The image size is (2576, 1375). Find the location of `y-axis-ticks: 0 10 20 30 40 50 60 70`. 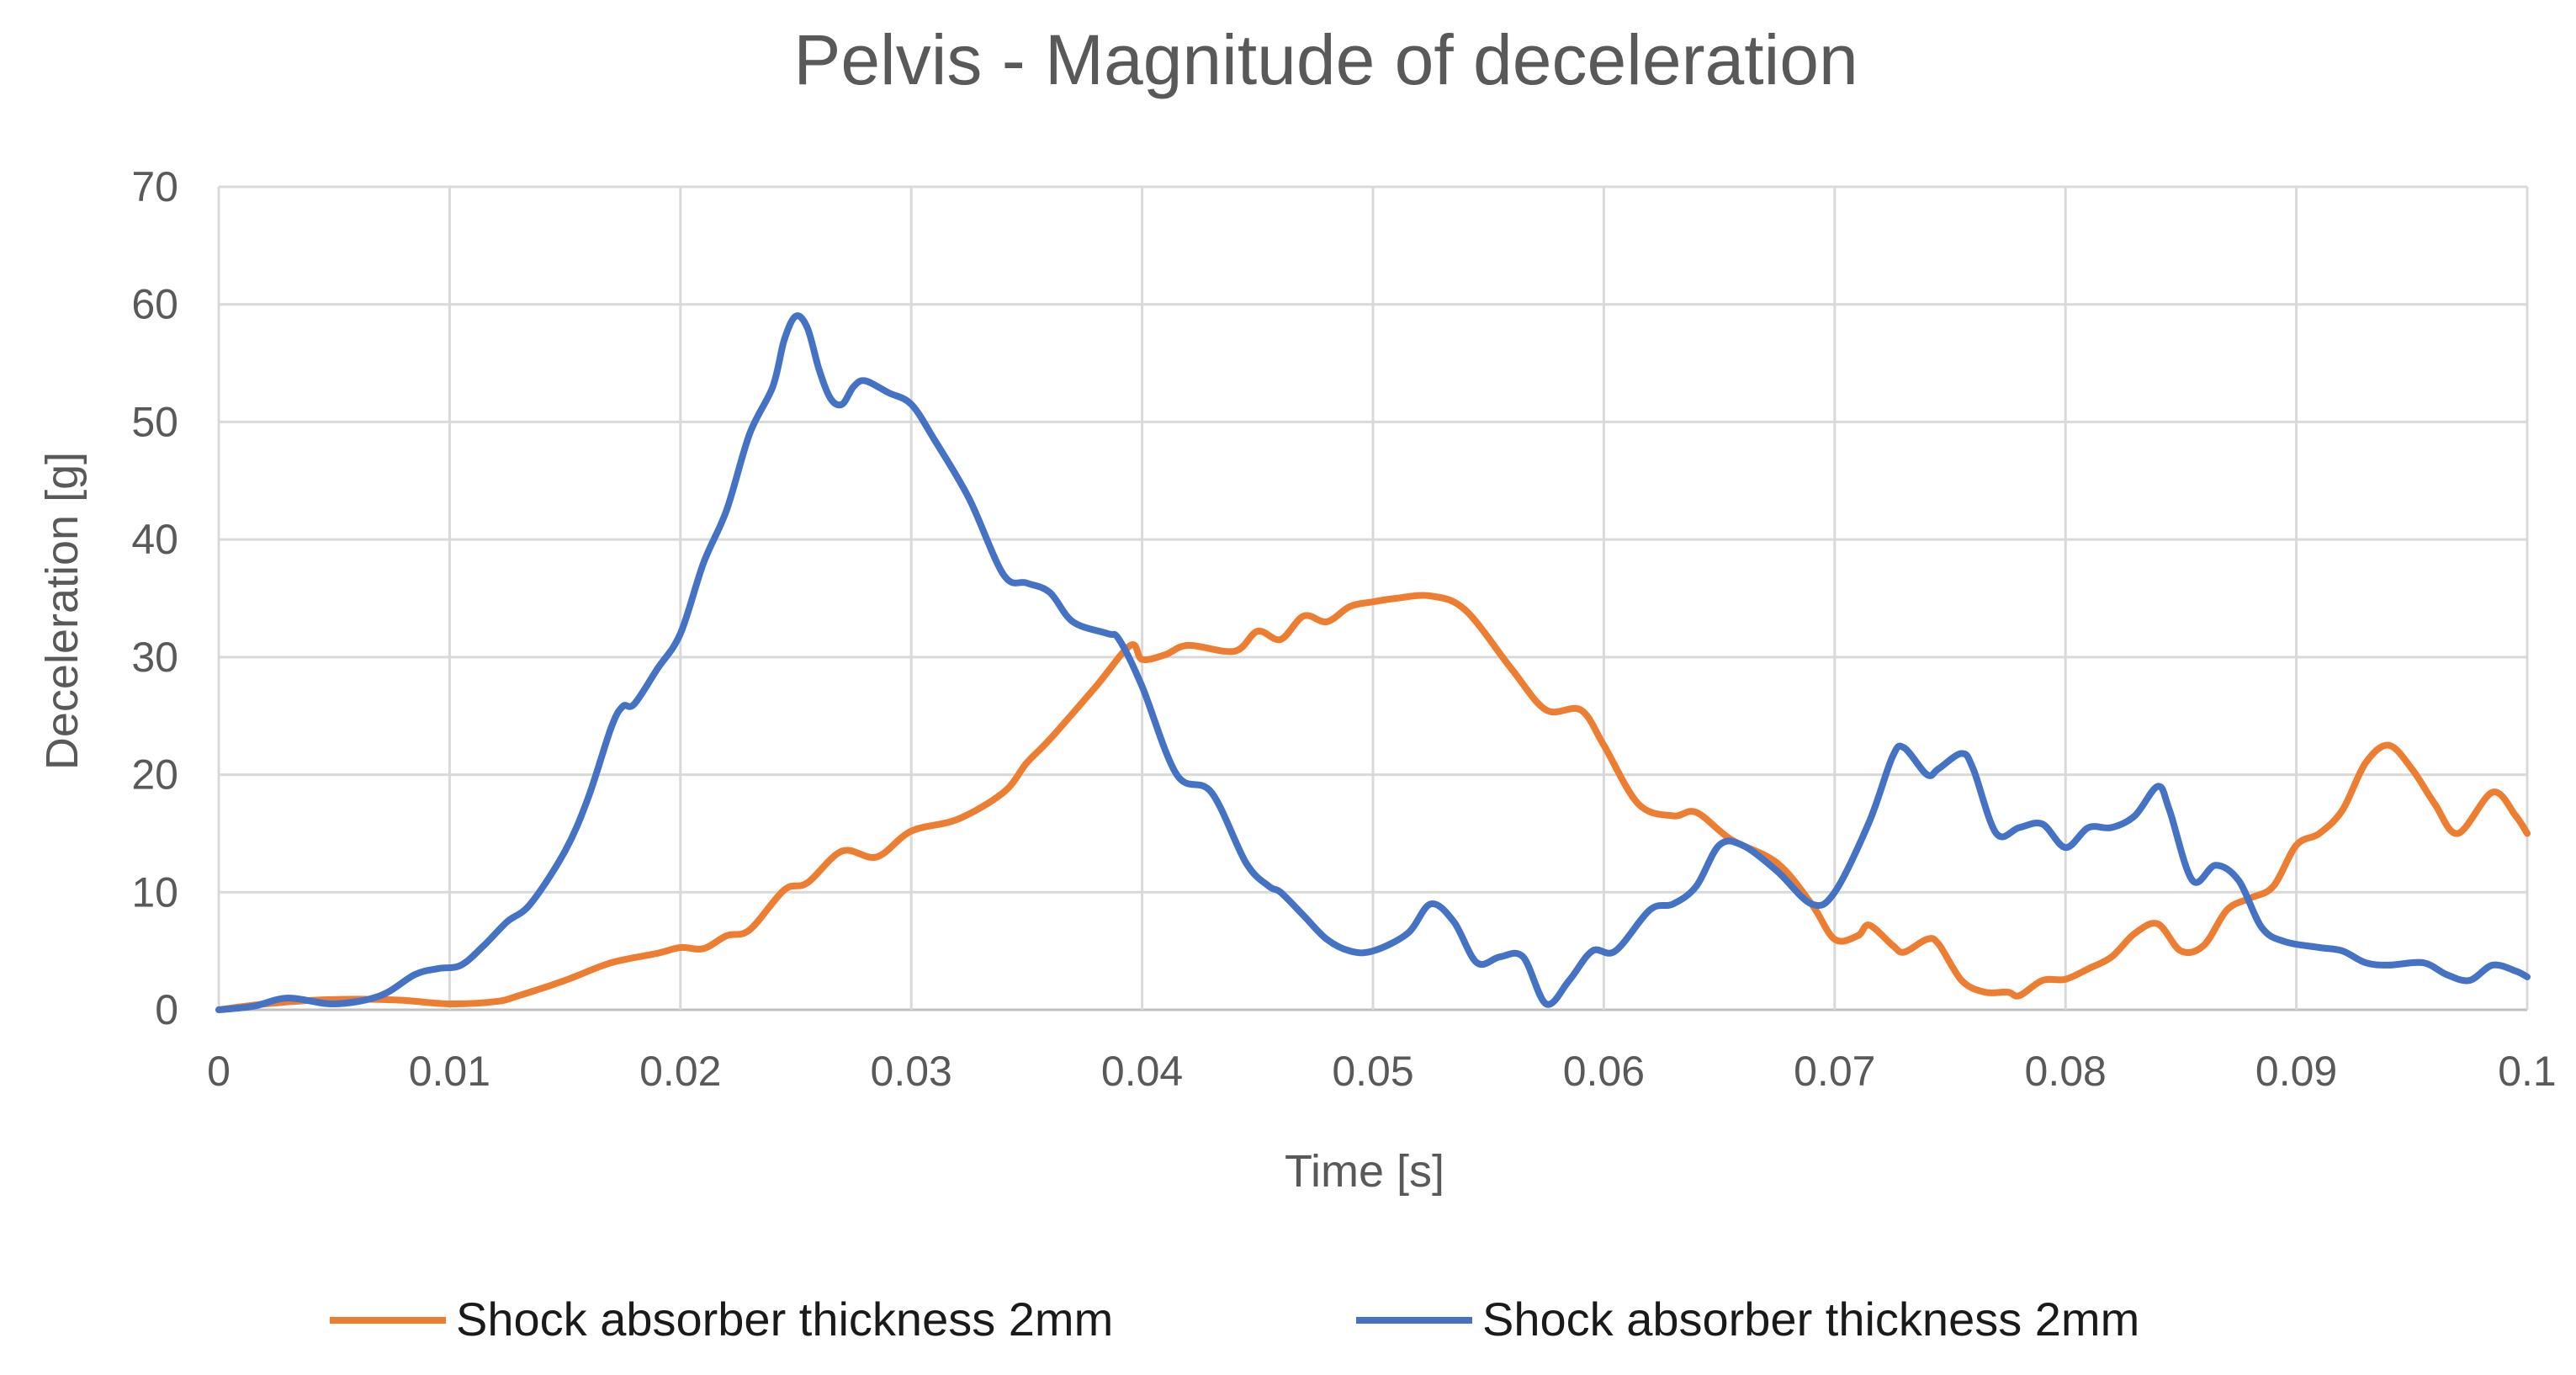

y-axis-ticks: 0 10 20 30 40 50 60 70 is located at coordinates (154, 598).